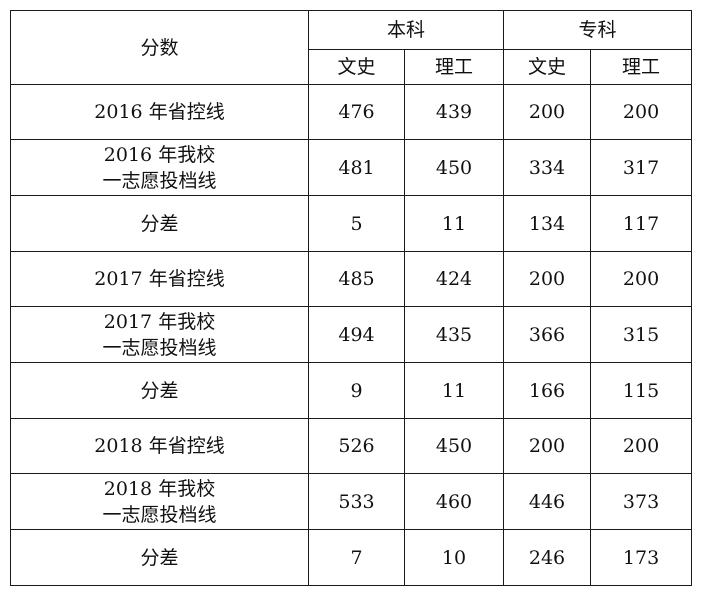 The width and height of the screenshot is (701, 594). What do you see at coordinates (356, 334) in the screenshot?
I see `cell-value: 494` at bounding box center [356, 334].